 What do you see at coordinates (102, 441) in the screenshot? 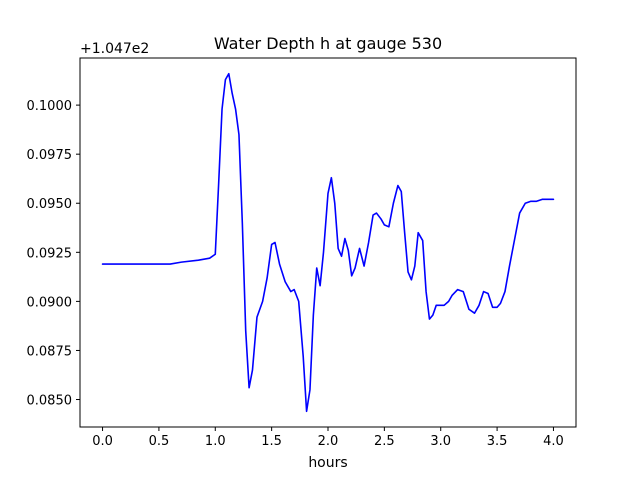
I see `x-tick-label: 0.0` at bounding box center [102, 441].